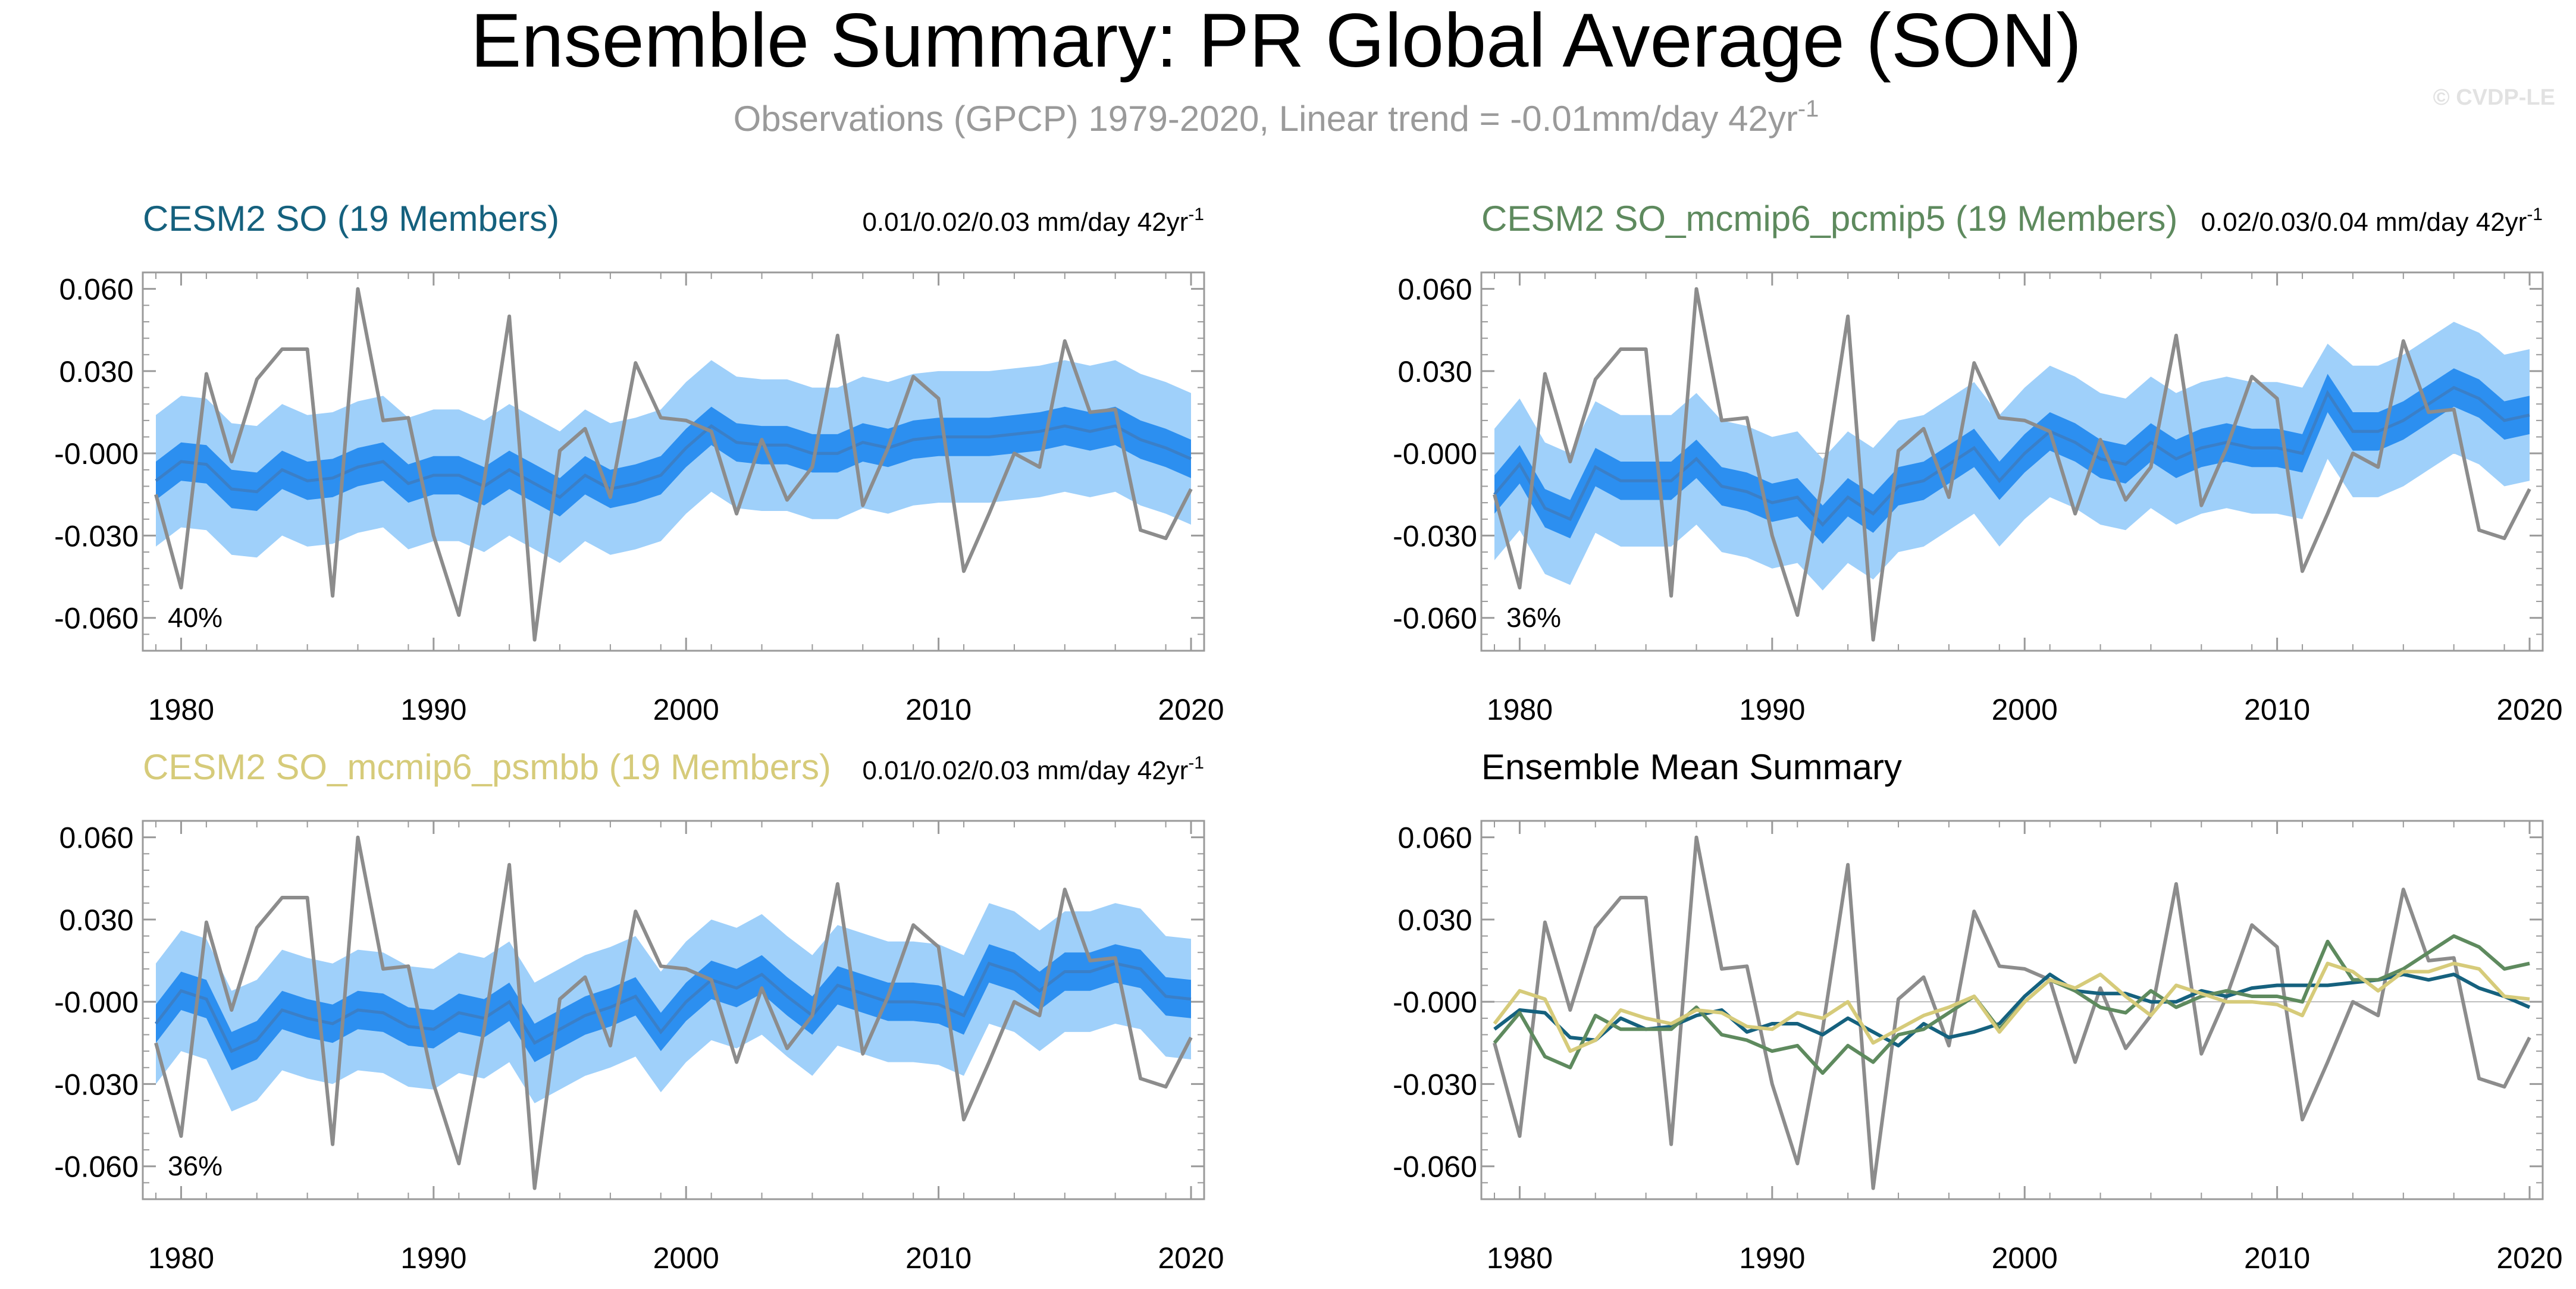 The width and height of the screenshot is (2576, 1289). I want to click on panel-title: Ensemble Mean Summary, so click(1691, 767).